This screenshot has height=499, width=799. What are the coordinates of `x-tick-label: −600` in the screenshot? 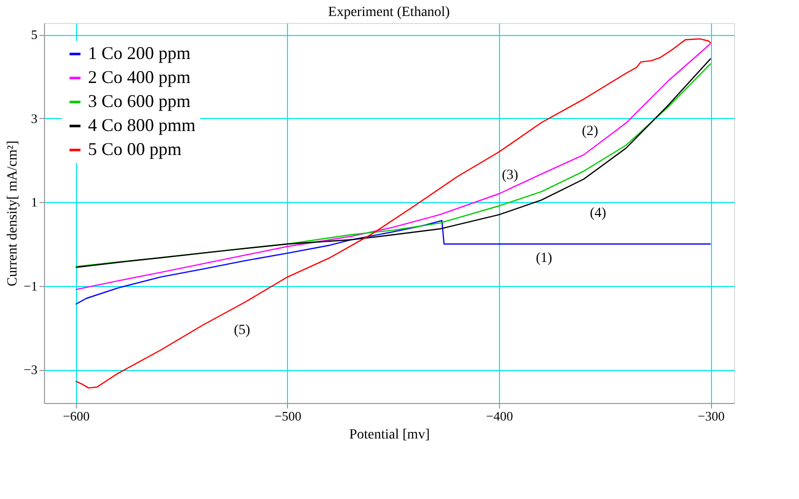 It's located at (76, 416).